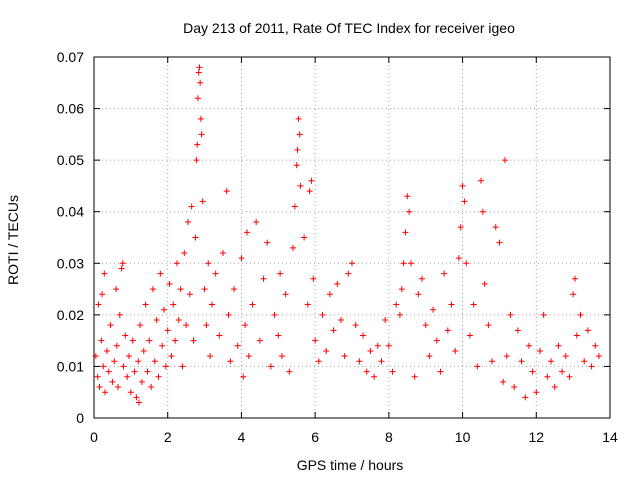 This screenshot has height=480, width=640. What do you see at coordinates (70, 109) in the screenshot?
I see `y-tick-label: 0.06` at bounding box center [70, 109].